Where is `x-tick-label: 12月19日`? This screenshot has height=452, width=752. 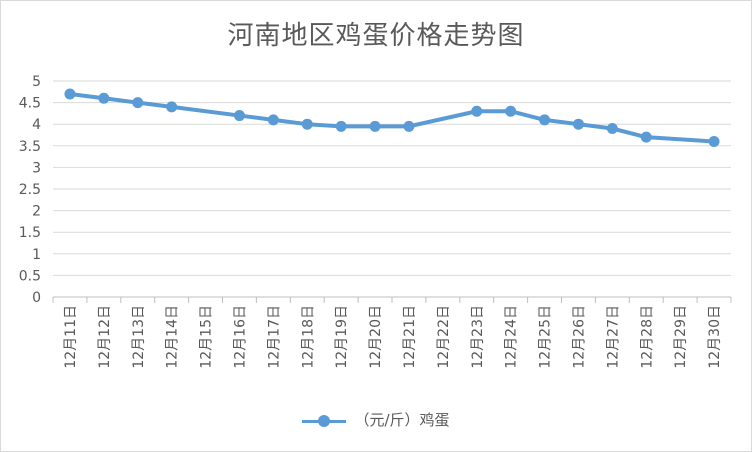
x-tick-label: 12月19日 is located at coordinates (342, 337).